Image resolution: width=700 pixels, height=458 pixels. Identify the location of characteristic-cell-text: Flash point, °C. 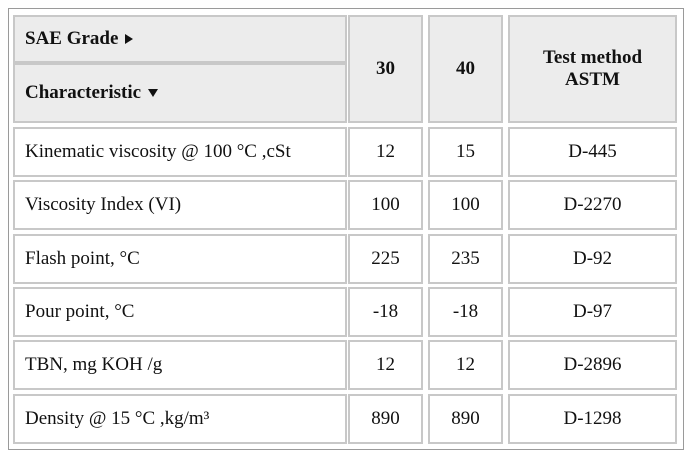
(82, 258).